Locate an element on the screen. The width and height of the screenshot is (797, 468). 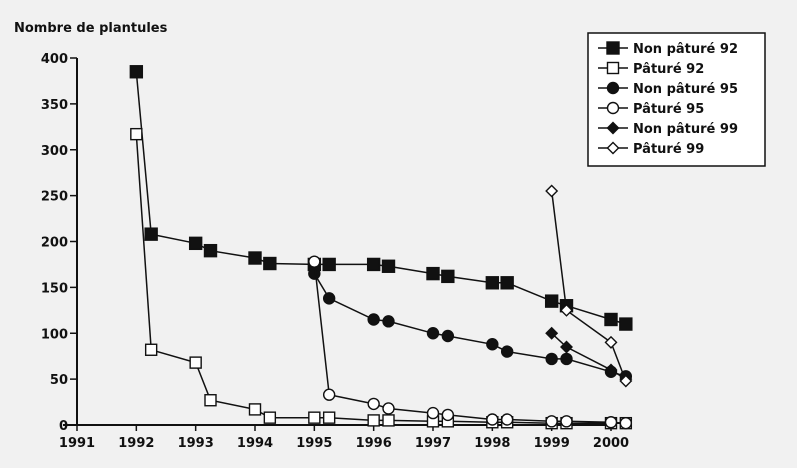
y-tick-label: 200 is located at coordinates (54, 243).